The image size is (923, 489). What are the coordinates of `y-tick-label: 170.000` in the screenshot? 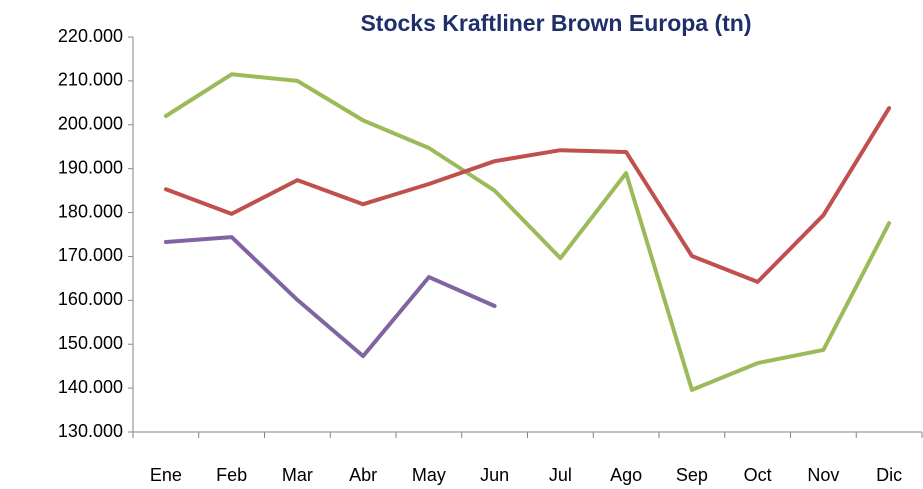 It's located at (90, 255).